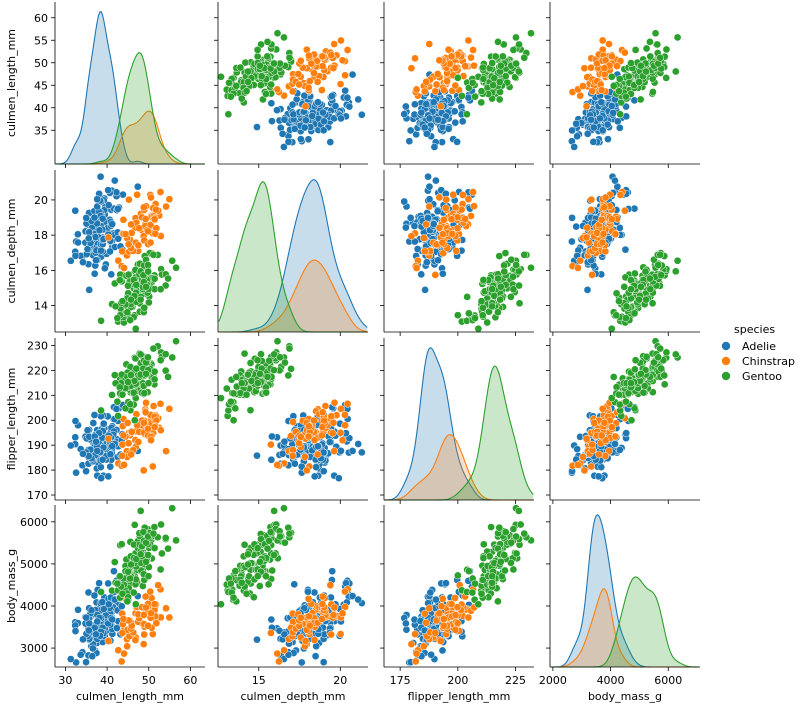 This screenshot has height=709, width=800. I want to click on panel-culmen_depth_mm-vs-flipper_length_mm, so click(457, 253).